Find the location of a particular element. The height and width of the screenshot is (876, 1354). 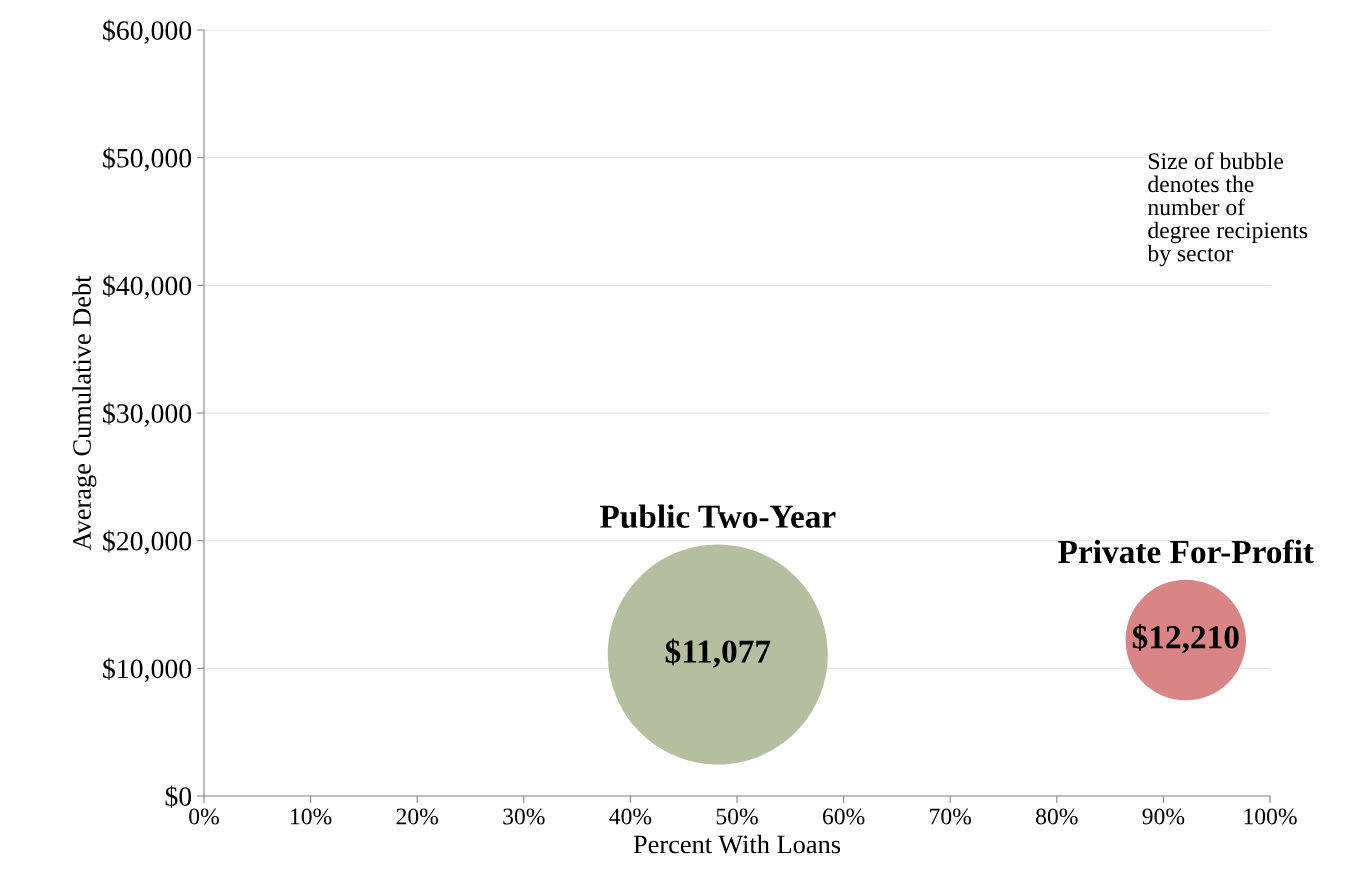

x-tick-label: 70% is located at coordinates (951, 816).